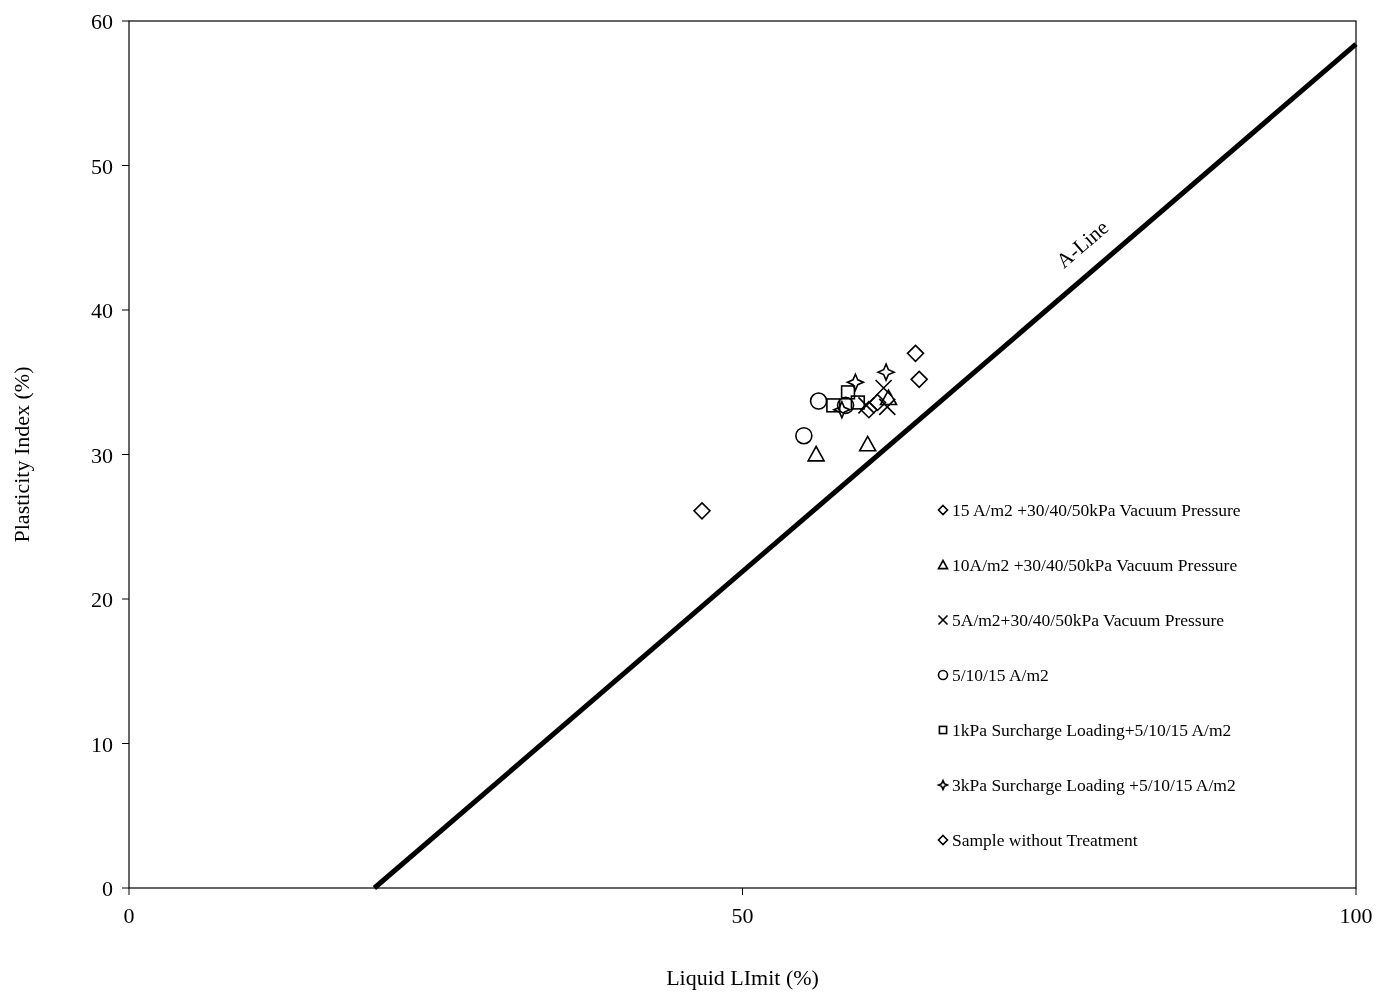  Describe the element at coordinates (1356, 915) in the screenshot. I see `x-tick-label: 100` at that location.